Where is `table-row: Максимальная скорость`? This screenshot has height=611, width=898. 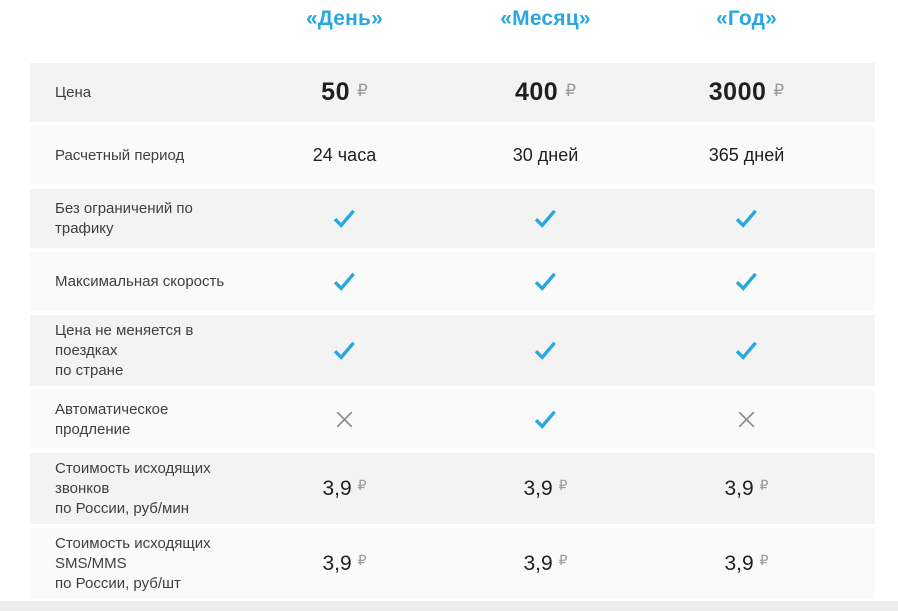
table-row: Максимальная скорость is located at coordinates (452, 281).